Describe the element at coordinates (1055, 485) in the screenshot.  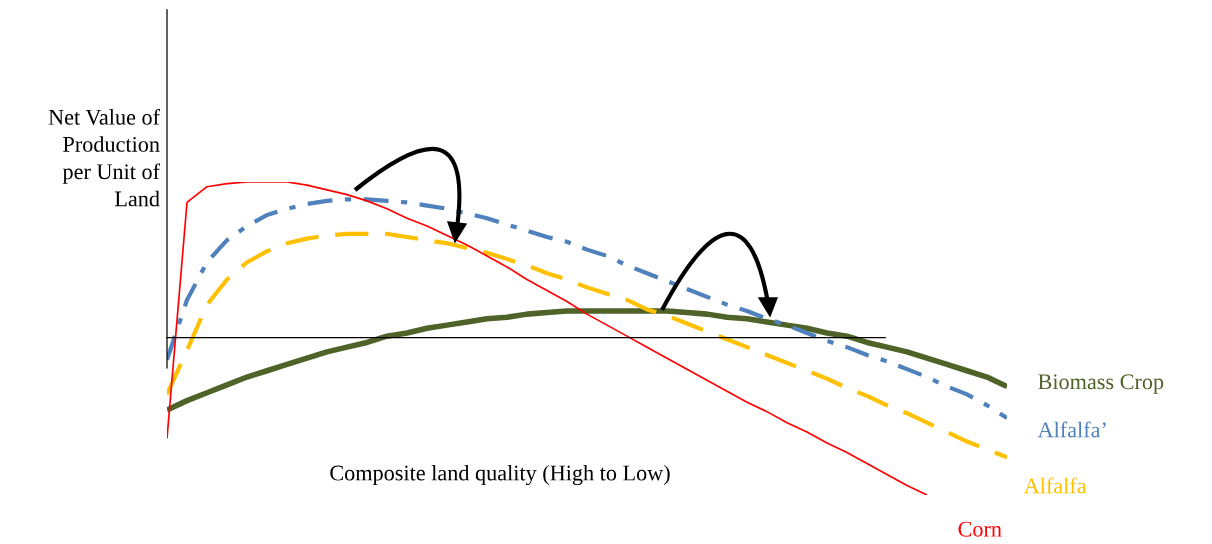
I see `series-label: Alfalfa` at that location.